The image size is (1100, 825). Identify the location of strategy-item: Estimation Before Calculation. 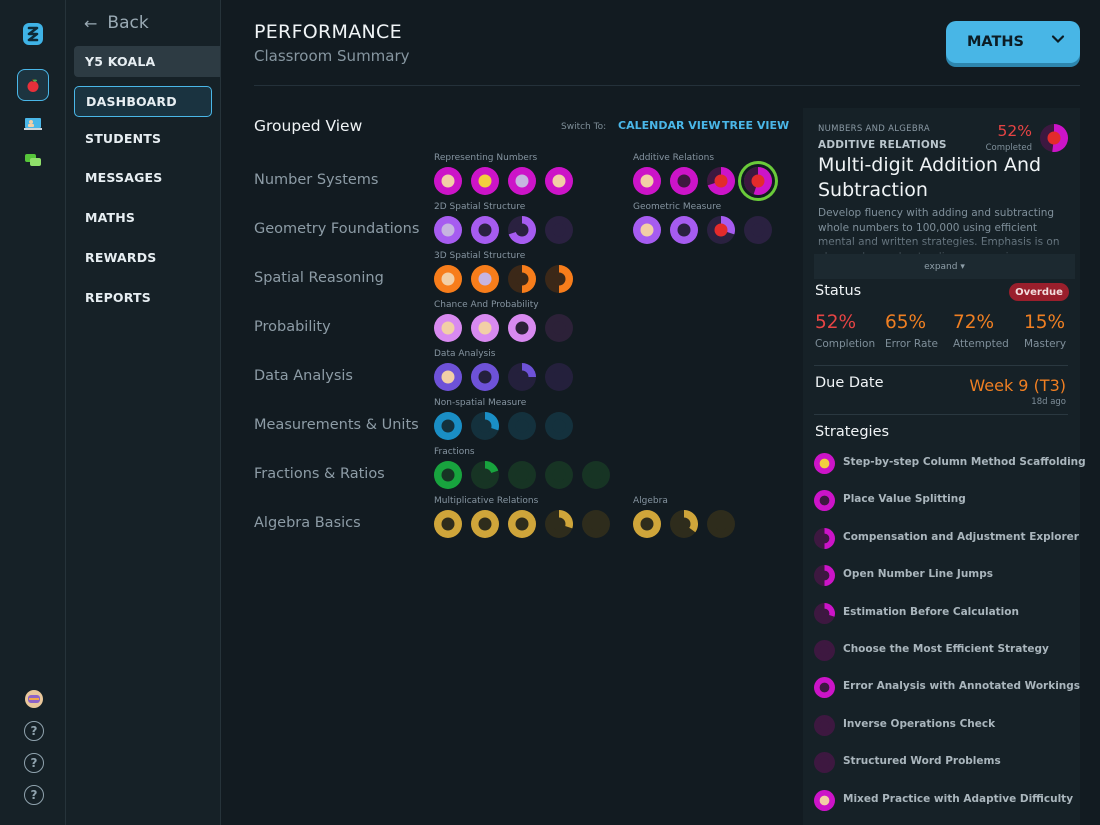
(931, 611).